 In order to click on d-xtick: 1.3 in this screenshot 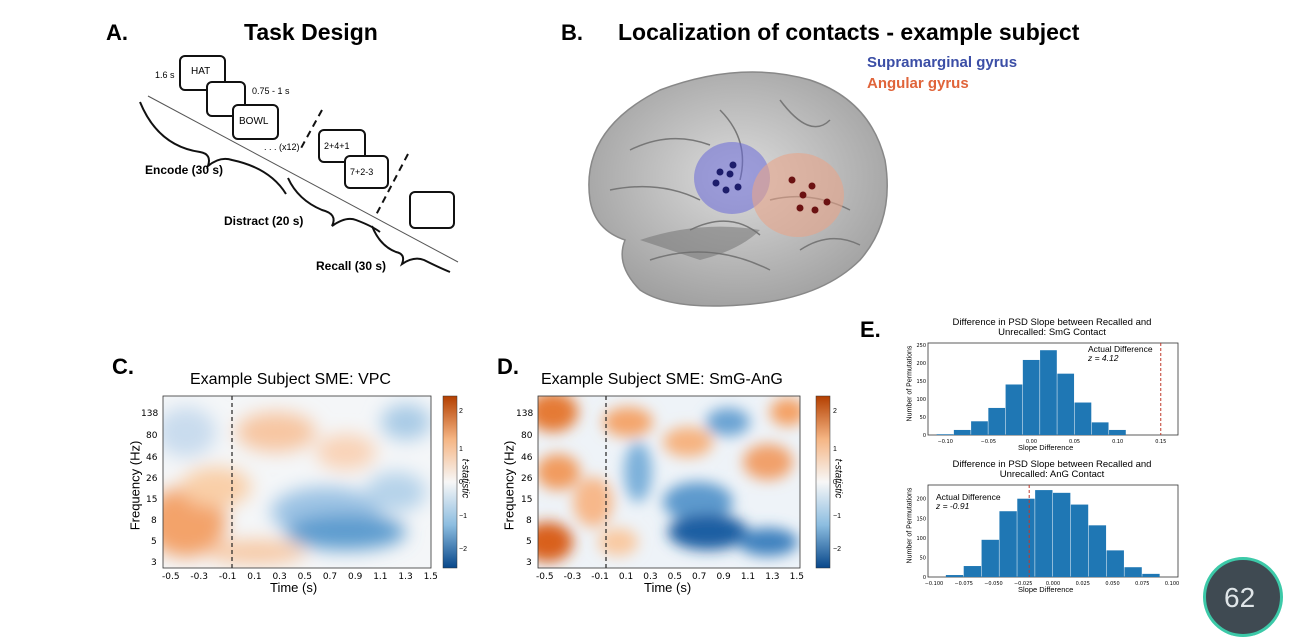, I will do `click(772, 577)`.